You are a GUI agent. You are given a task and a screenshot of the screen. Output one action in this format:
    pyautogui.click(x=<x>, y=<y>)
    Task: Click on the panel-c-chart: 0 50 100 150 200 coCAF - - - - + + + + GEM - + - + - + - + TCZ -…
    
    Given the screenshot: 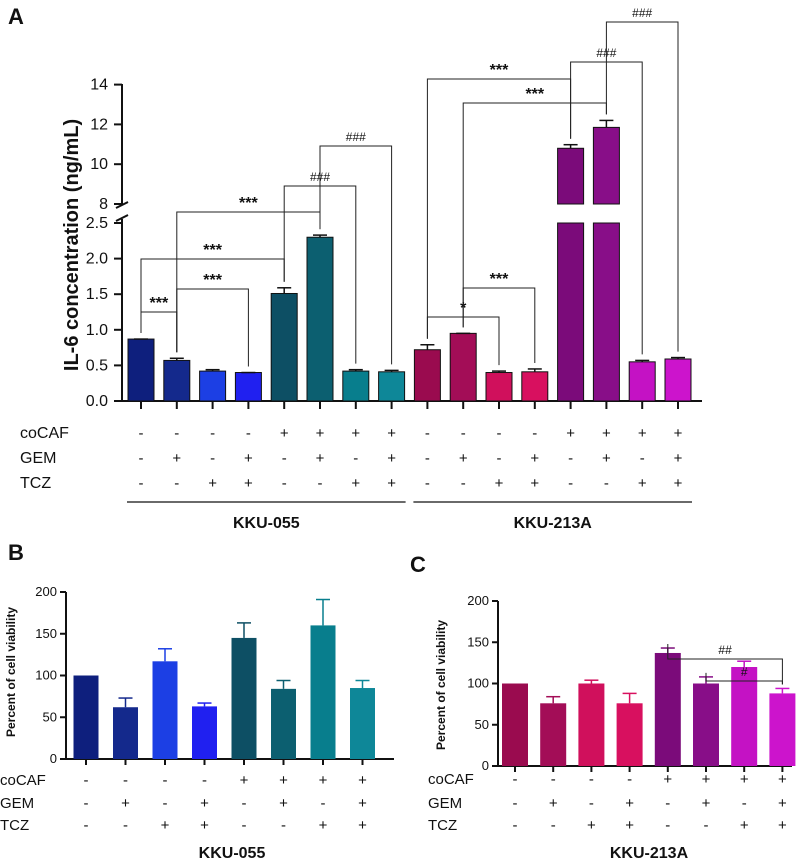 What is the action you would take?
    pyautogui.click(x=612, y=713)
    